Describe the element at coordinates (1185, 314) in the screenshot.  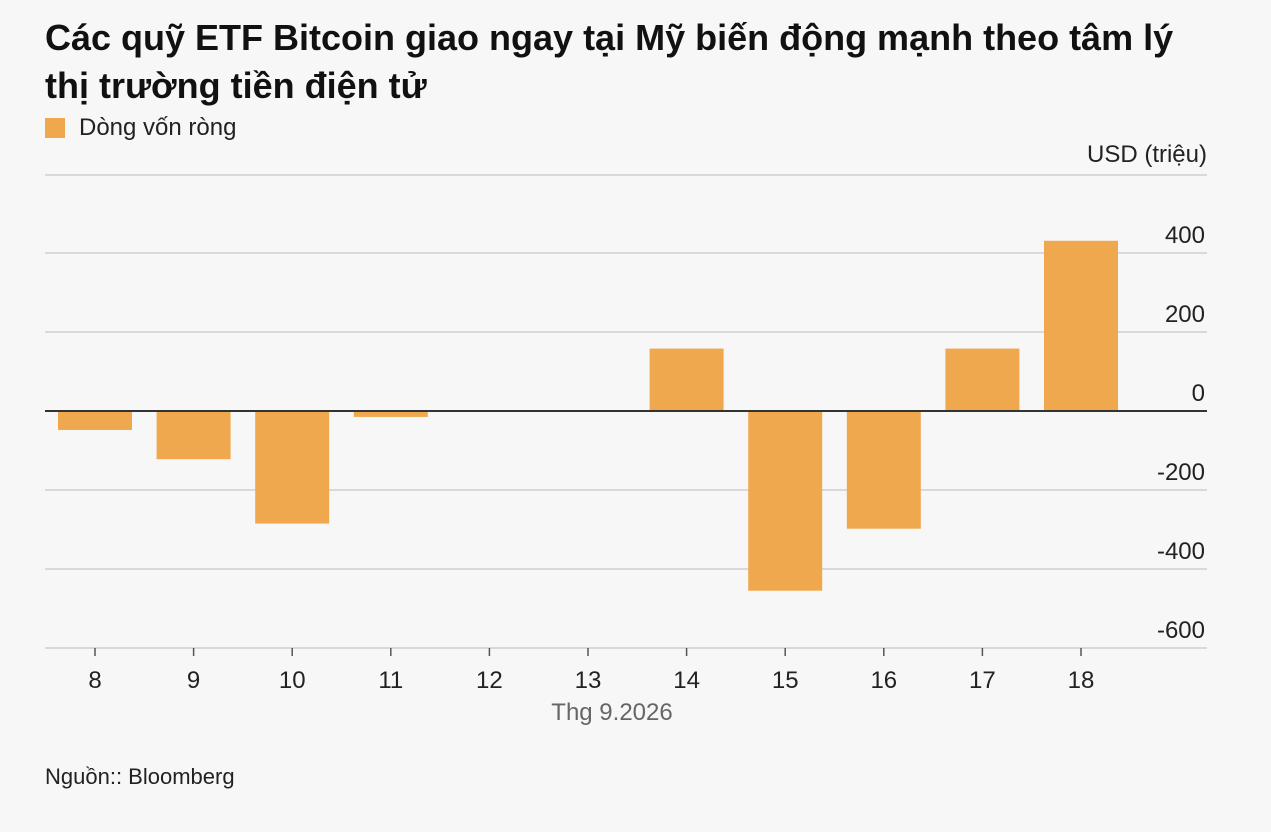
I see `y-tick-label: 200` at that location.